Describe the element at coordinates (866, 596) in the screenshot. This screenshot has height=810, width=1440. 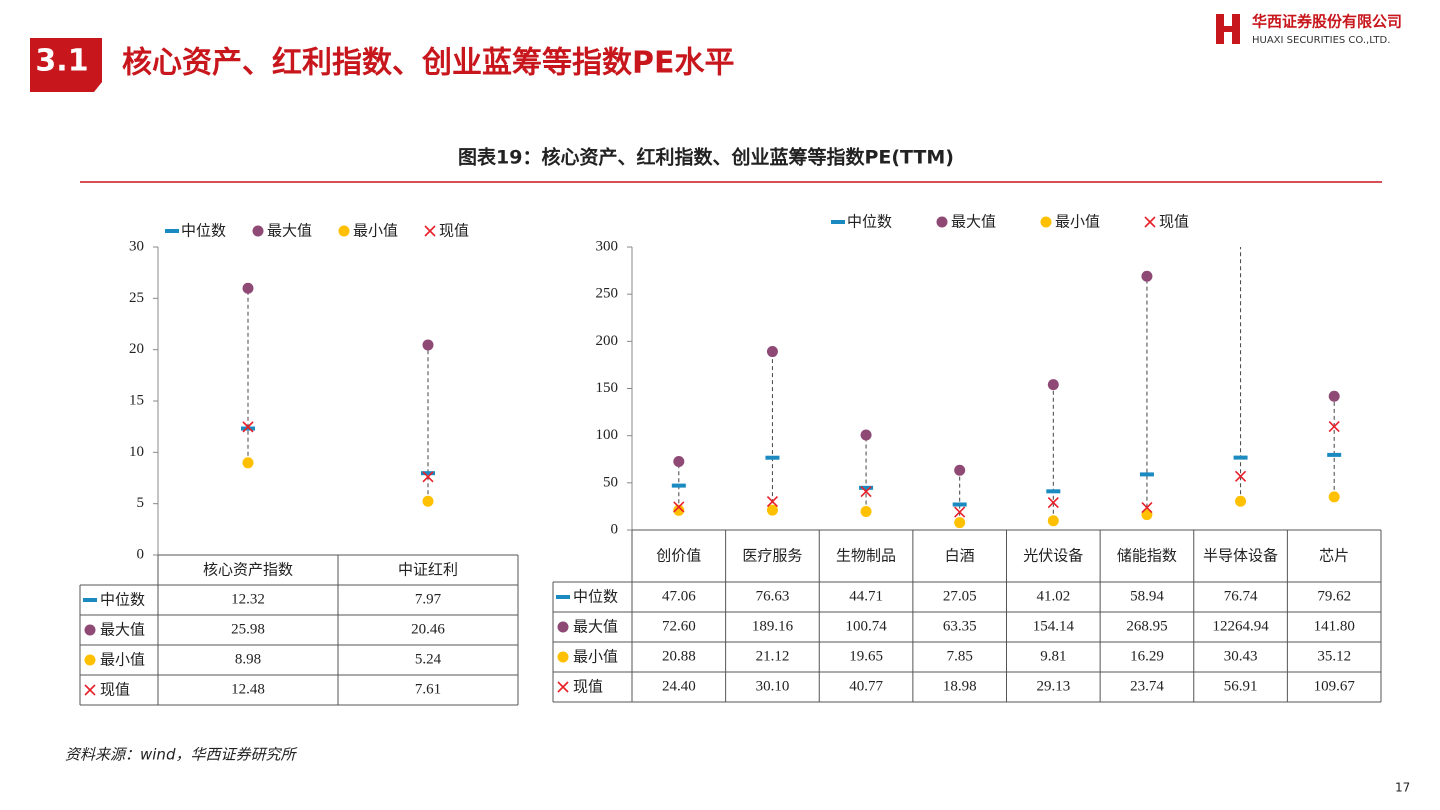
I see `table-cell: 44.71` at that location.